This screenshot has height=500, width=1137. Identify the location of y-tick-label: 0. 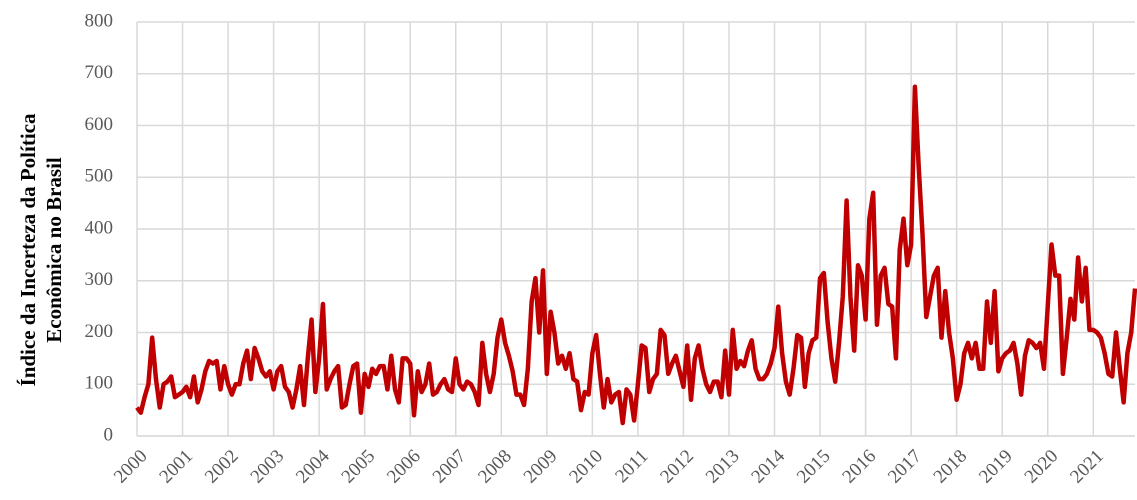
(109, 434).